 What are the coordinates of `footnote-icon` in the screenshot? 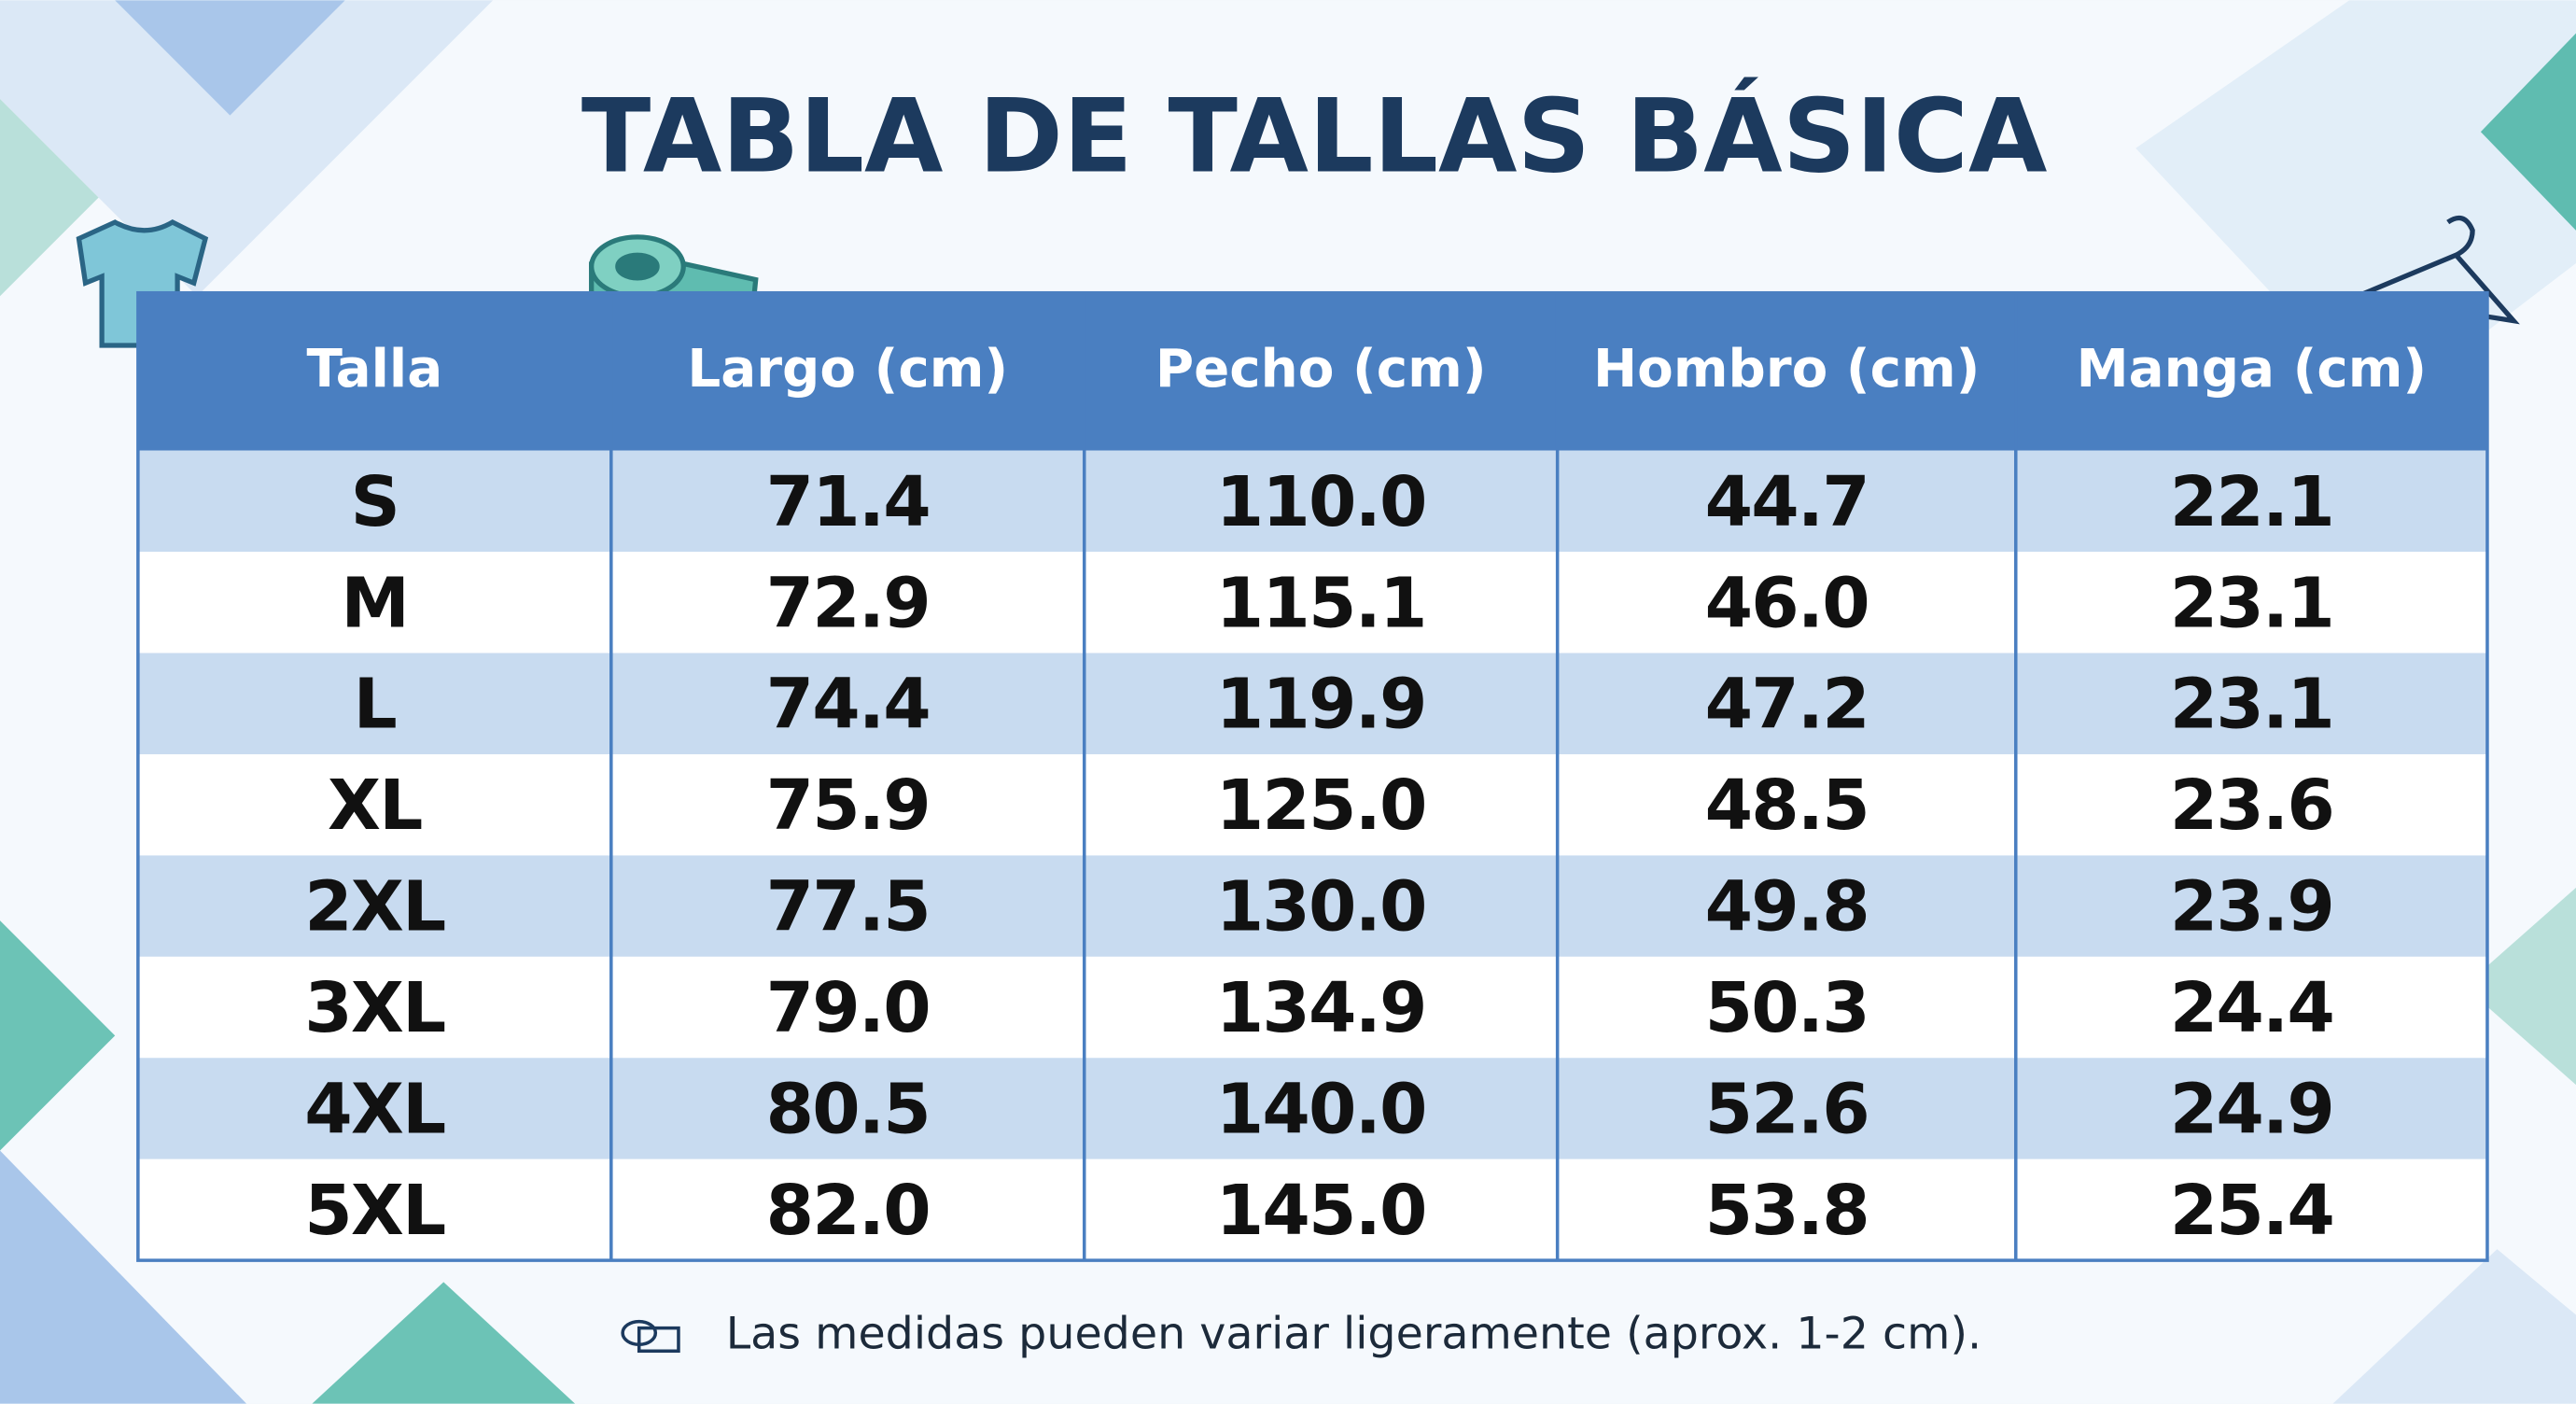 It's located at (650, 1336).